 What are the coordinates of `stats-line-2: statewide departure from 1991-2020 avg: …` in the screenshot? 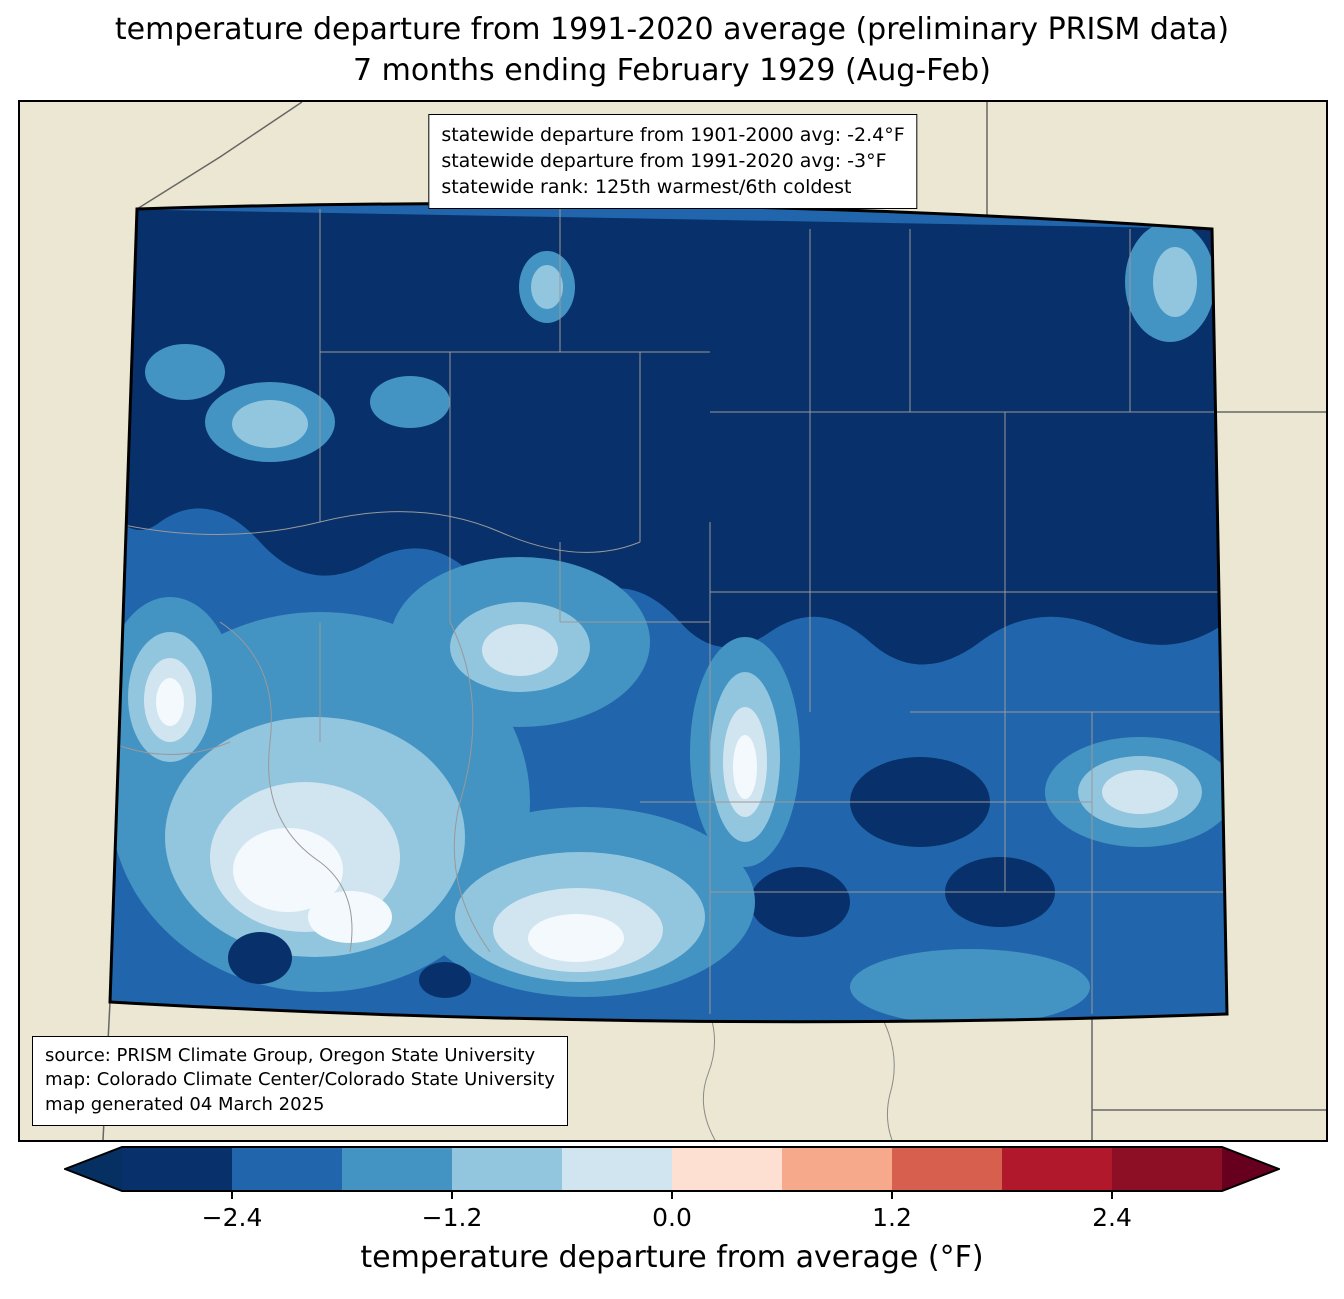 It's located at (664, 161).